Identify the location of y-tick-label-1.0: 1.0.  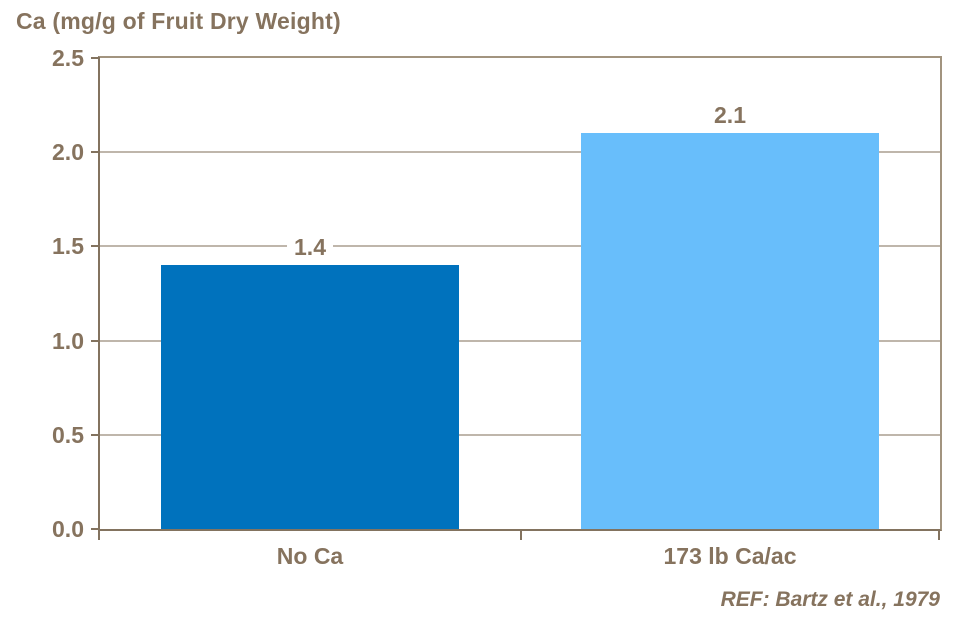
(68, 340).